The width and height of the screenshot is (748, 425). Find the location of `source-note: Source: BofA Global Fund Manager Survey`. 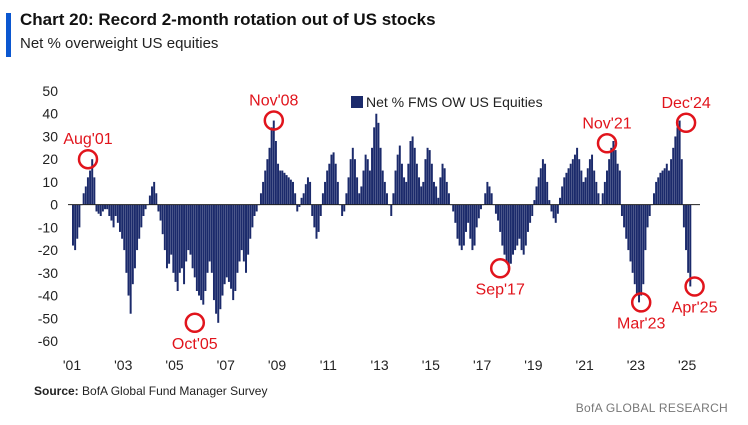

source-note: Source: BofA Global Fund Manager Survey is located at coordinates (150, 391).